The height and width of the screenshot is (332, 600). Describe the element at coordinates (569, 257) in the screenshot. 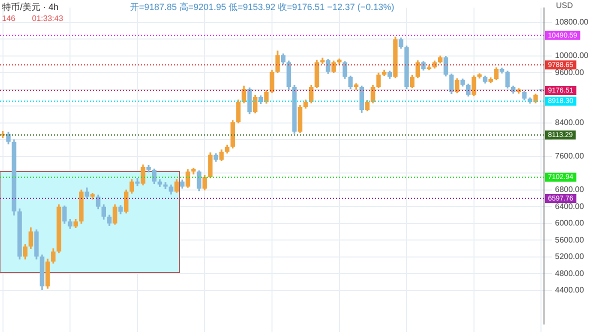

I see `y-tick-label: 5200.00` at that location.